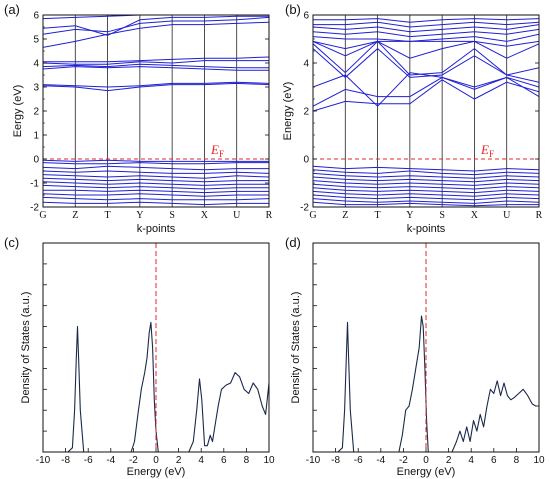  I want to click on x-tick-label: 10, so click(539, 460).